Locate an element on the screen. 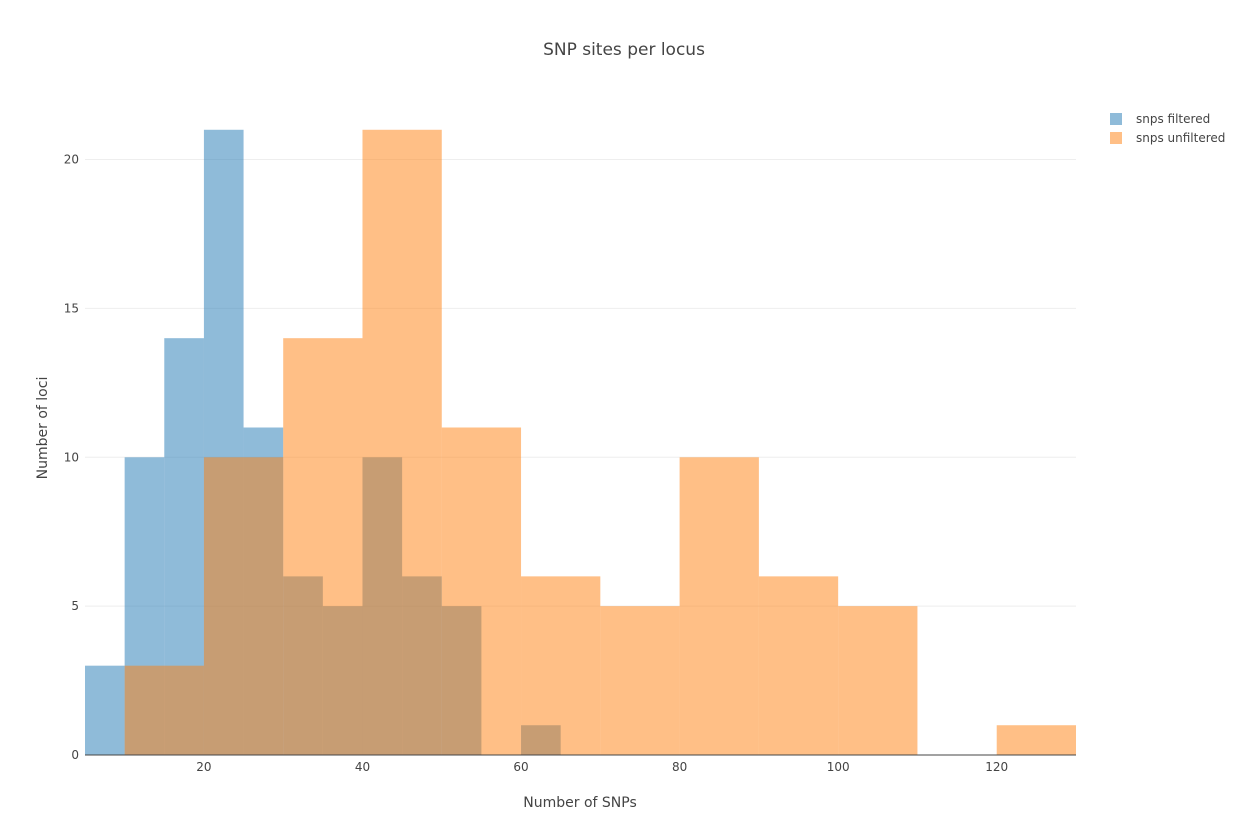 This screenshot has width=1247, height=817. y-tick-label: 10 is located at coordinates (71, 457).